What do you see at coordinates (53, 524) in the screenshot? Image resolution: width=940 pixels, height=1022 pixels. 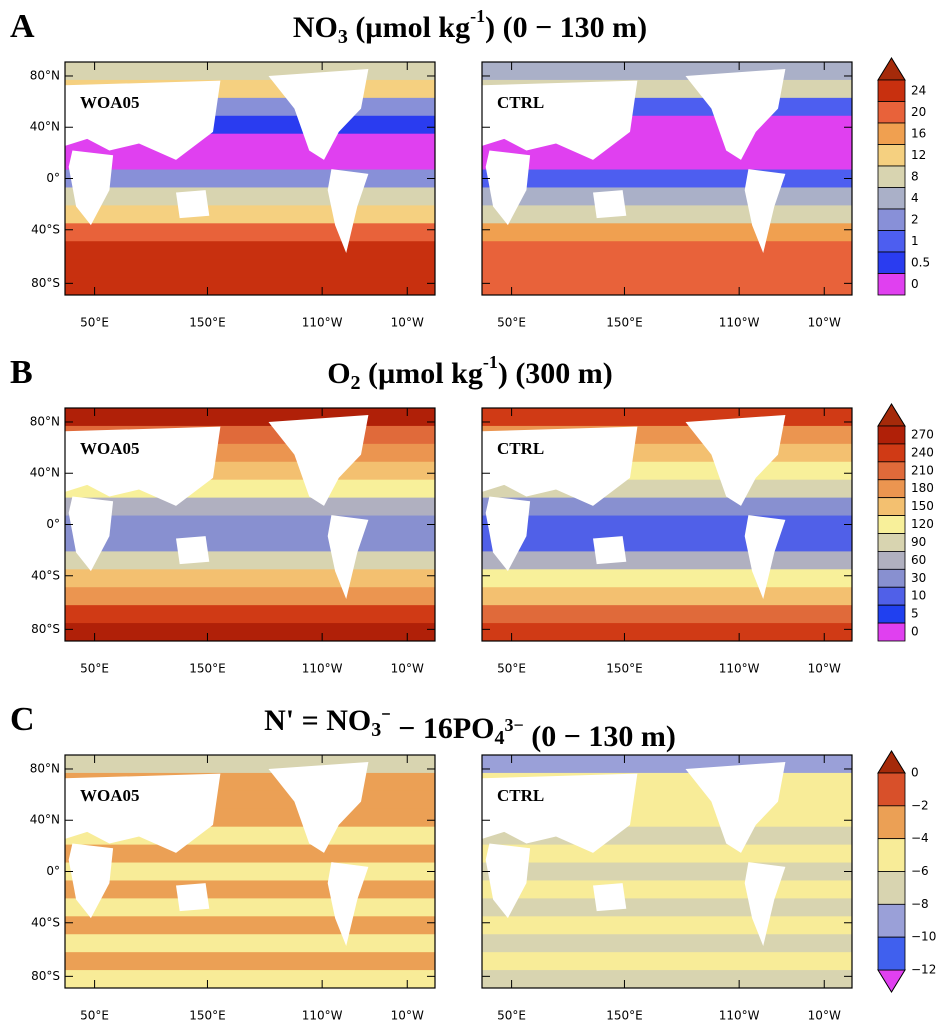 I see `lat-label: 0°` at bounding box center [53, 524].